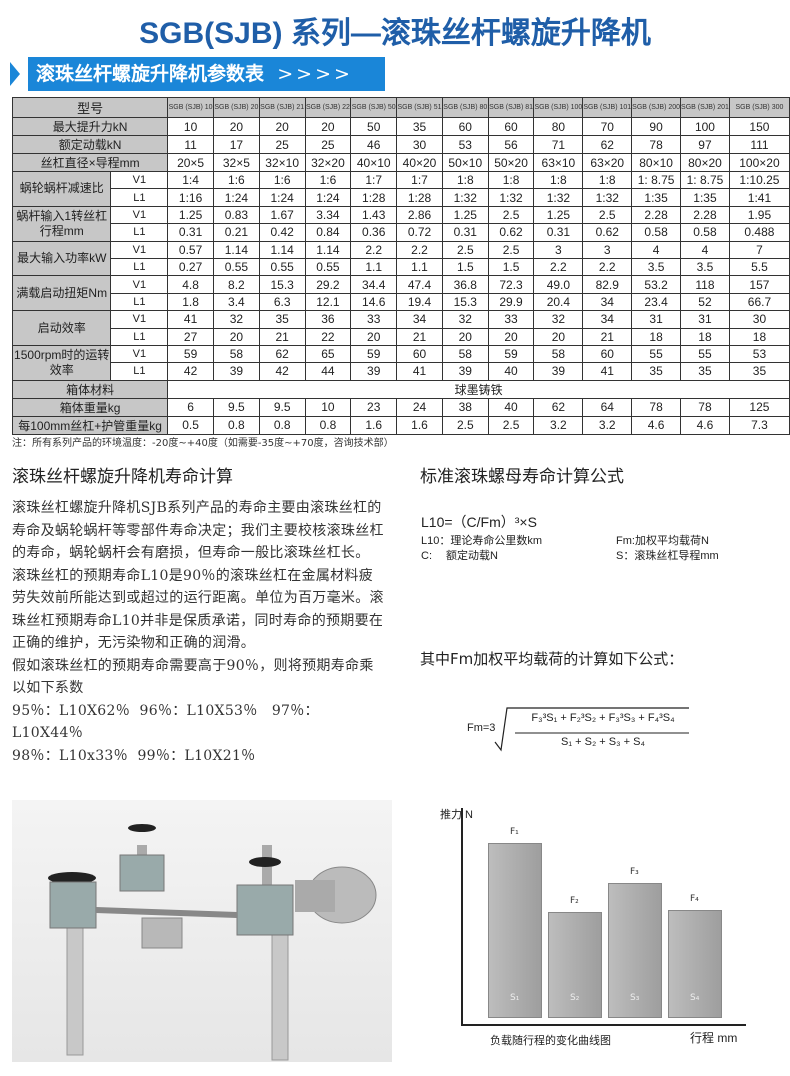 The width and height of the screenshot is (790, 1076). What do you see at coordinates (656, 162) in the screenshot?
I see `table-cell: 80×10` at bounding box center [656, 162].